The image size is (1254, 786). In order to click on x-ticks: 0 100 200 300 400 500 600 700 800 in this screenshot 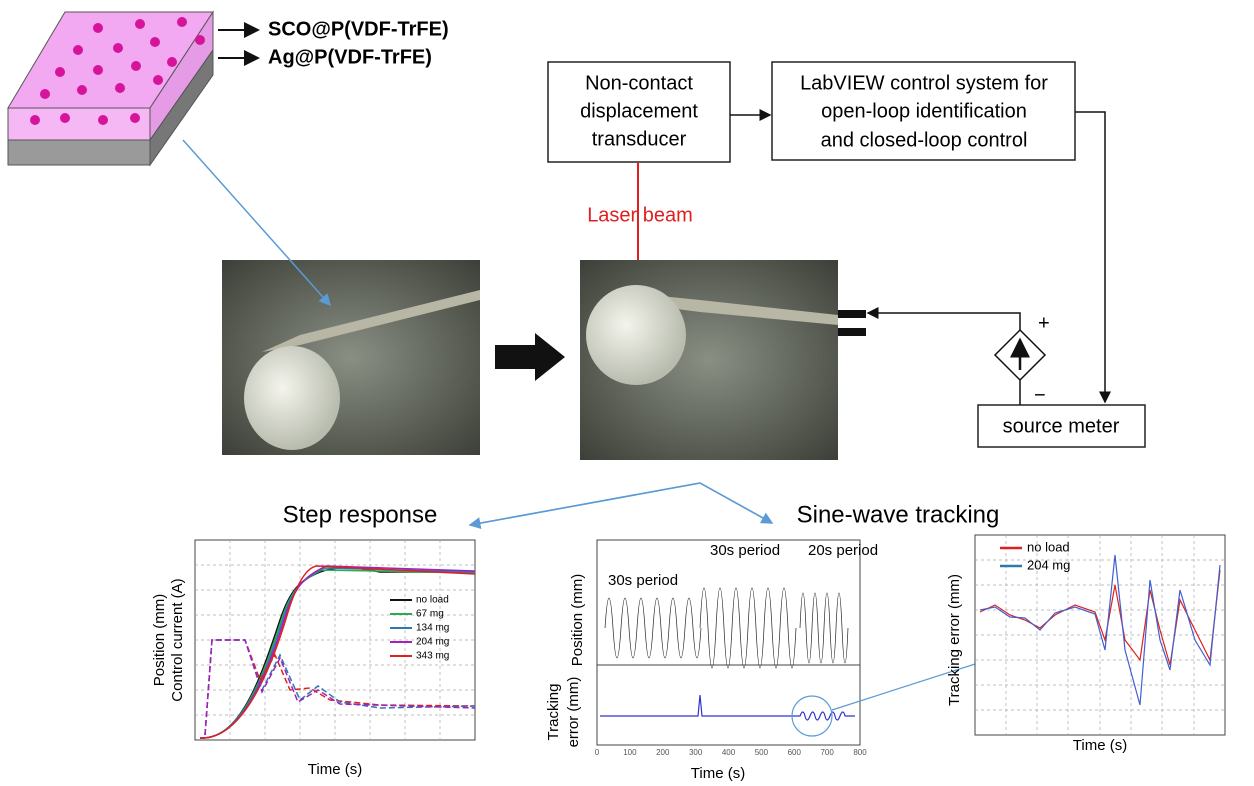, I will do `click(731, 752)`.